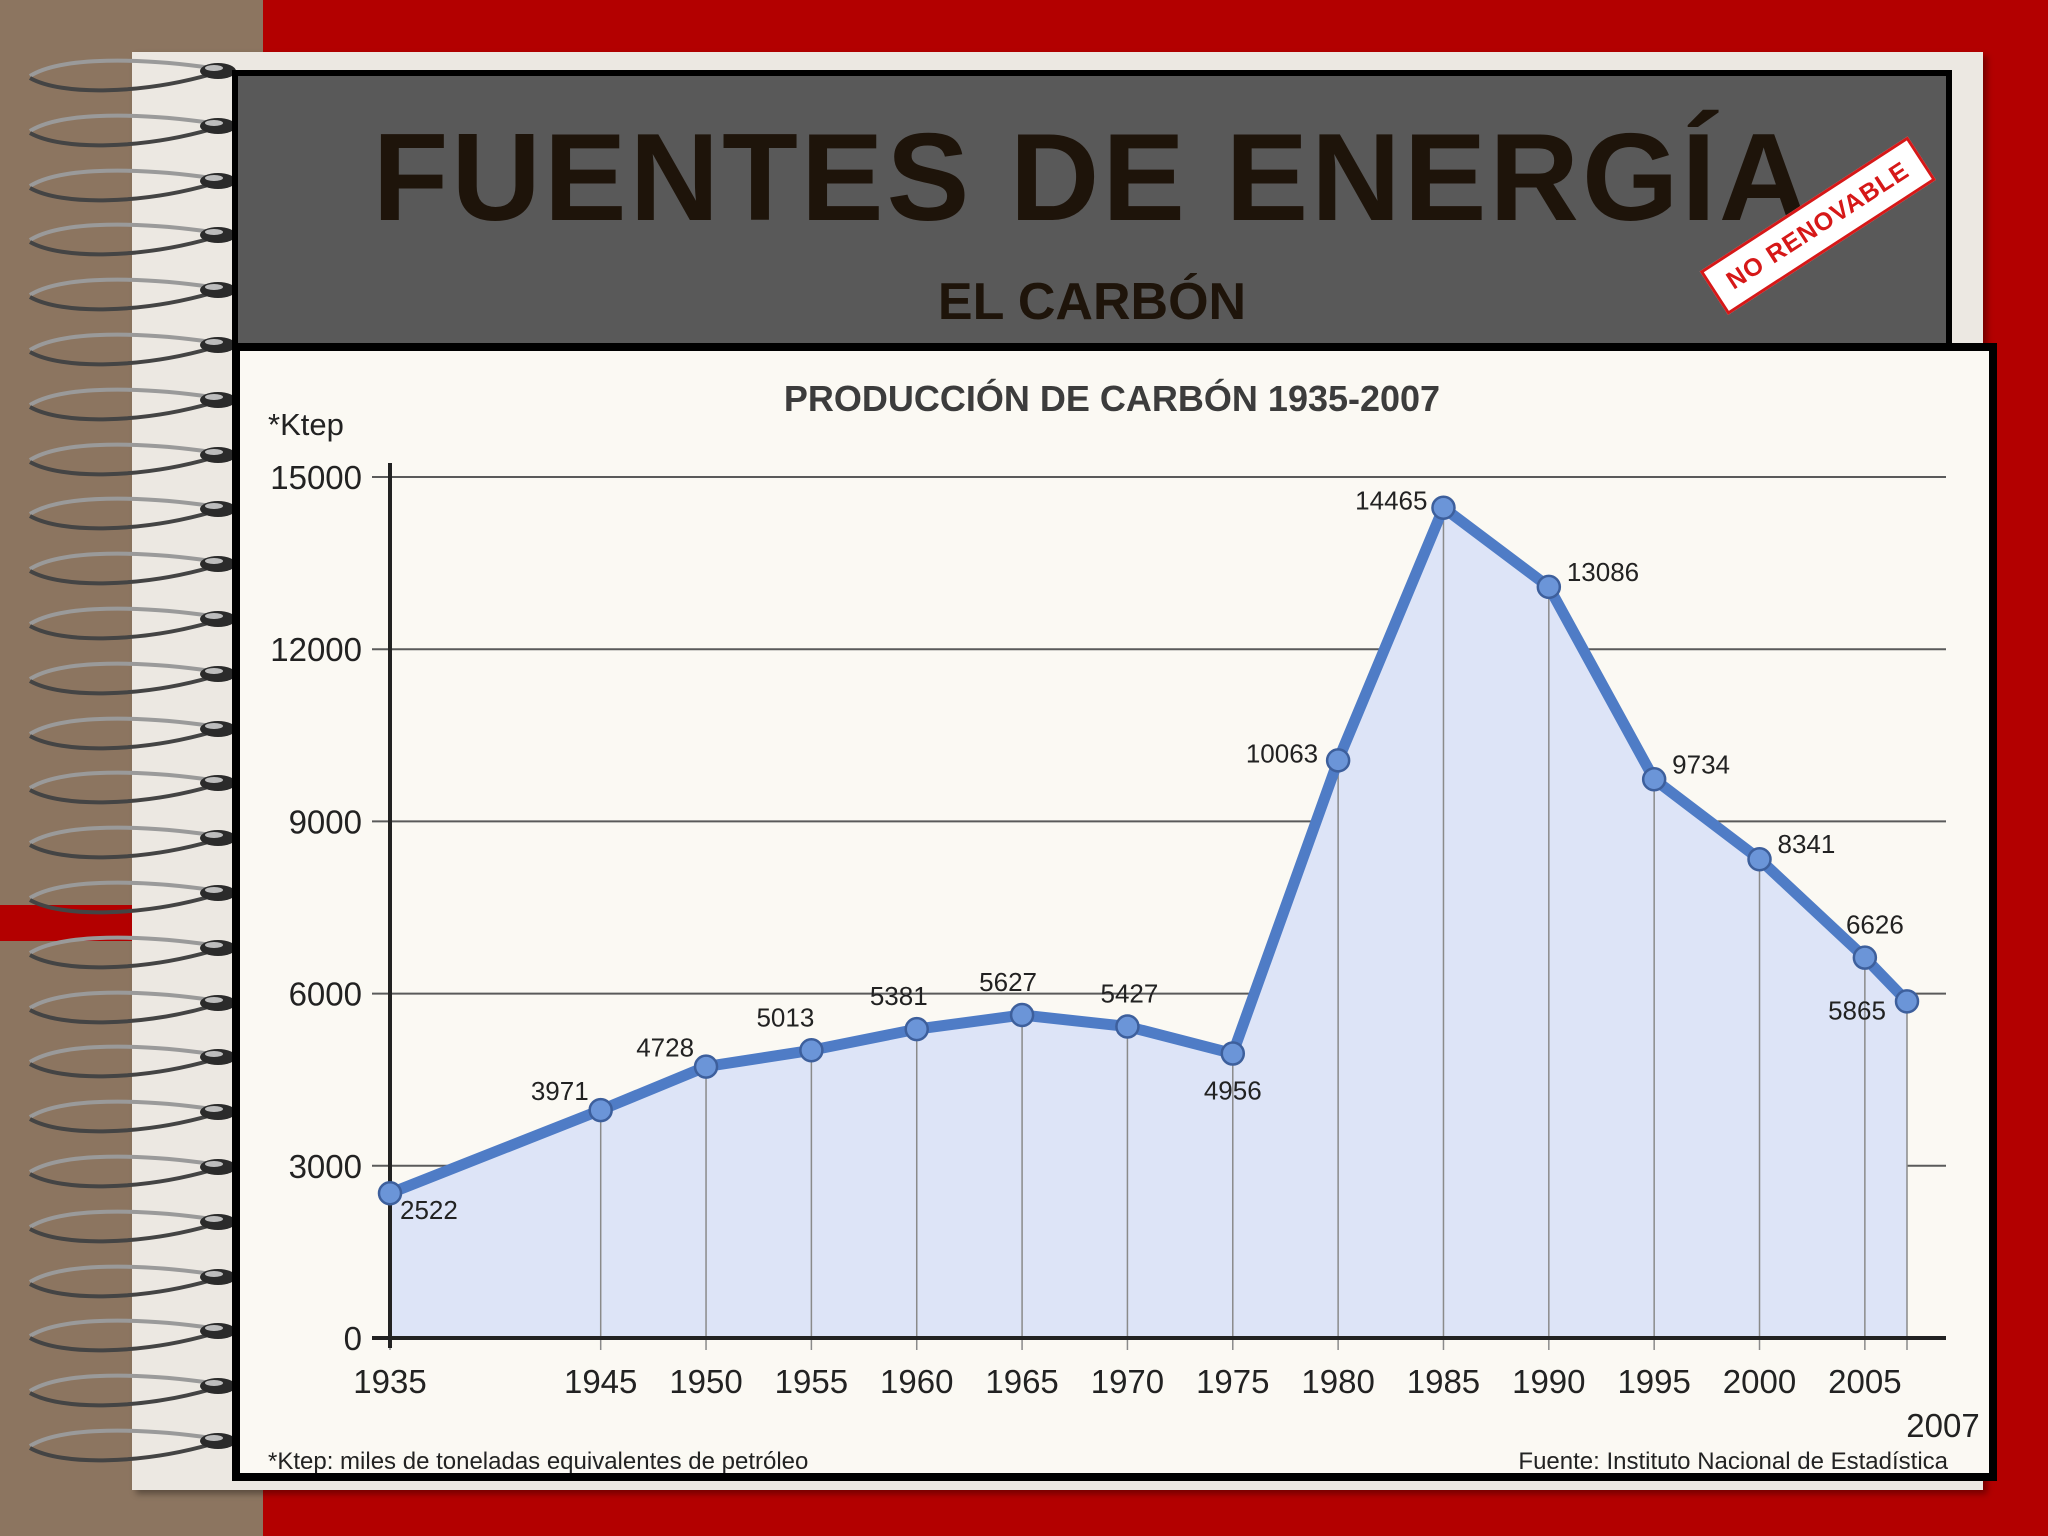  I want to click on y-tick-label: 12000, so click(316, 649).